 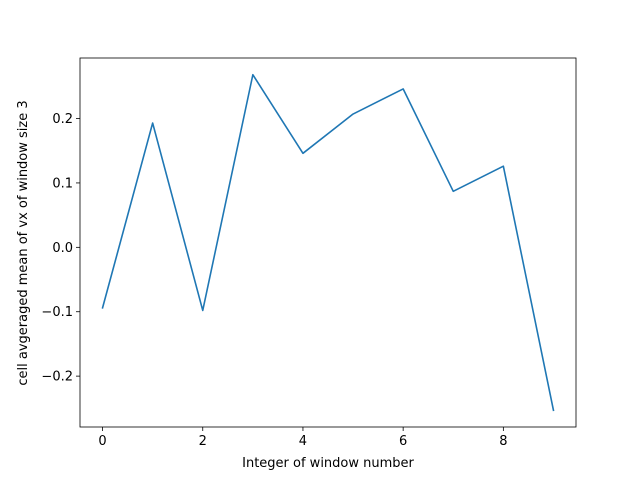 What do you see at coordinates (503, 441) in the screenshot?
I see `x-tick-label: 8` at bounding box center [503, 441].